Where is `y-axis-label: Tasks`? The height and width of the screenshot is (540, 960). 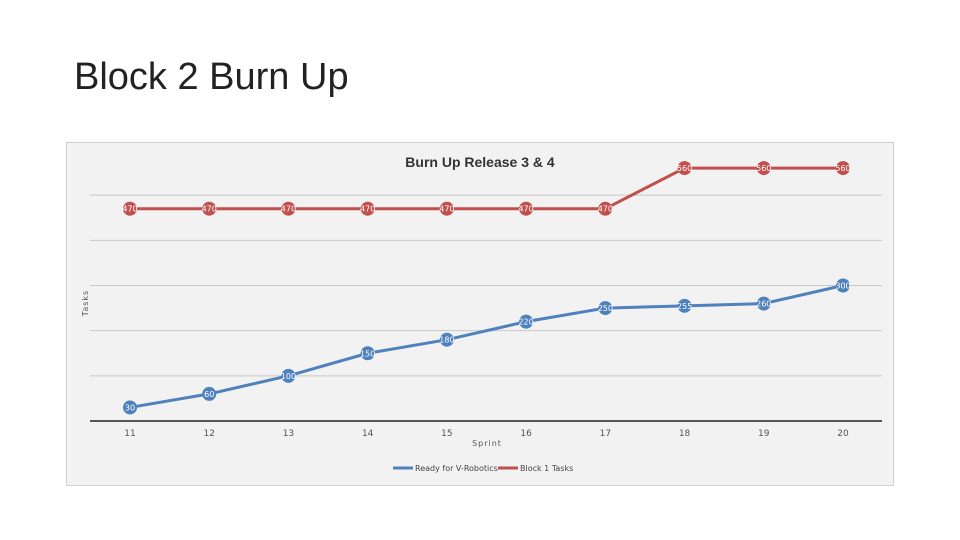
y-axis-label: Tasks is located at coordinates (85, 303).